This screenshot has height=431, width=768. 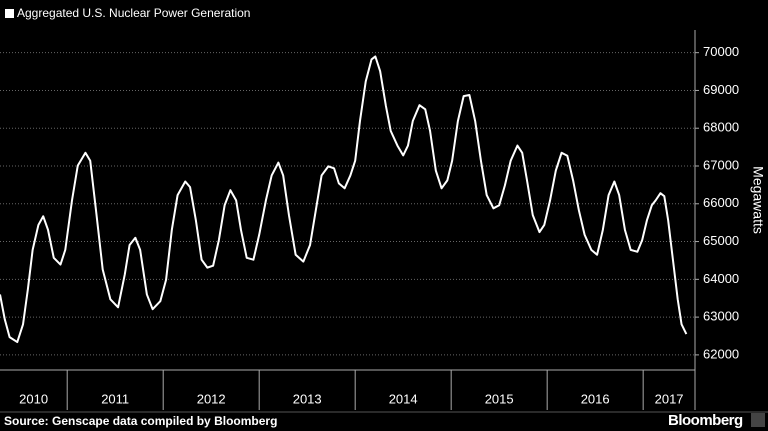 I want to click on y-tick-label: 63000, so click(x=721, y=316).